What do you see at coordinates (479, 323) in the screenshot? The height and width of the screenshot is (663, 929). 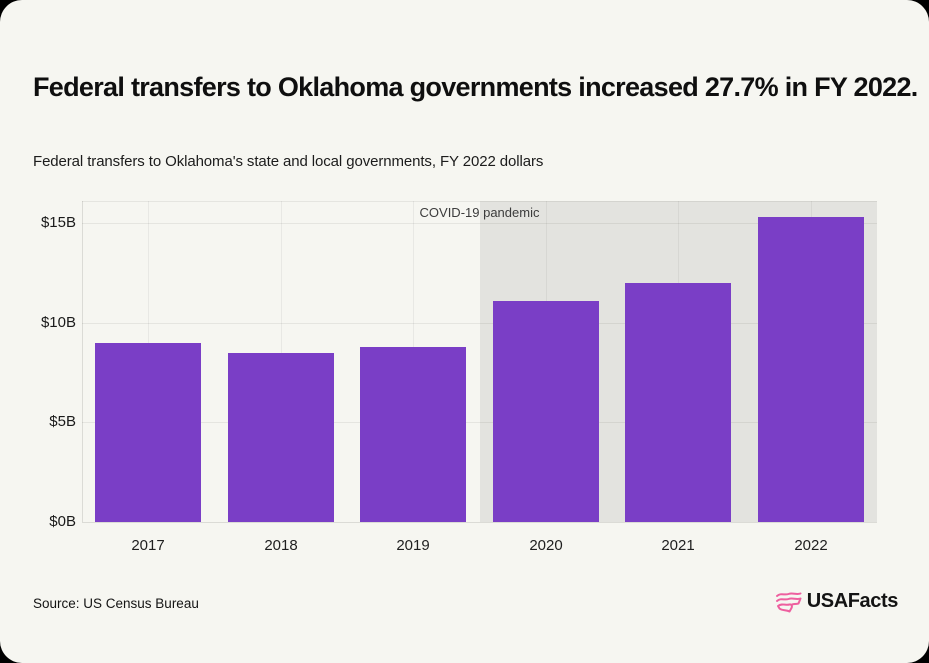 I see `gridline-$10B` at bounding box center [479, 323].